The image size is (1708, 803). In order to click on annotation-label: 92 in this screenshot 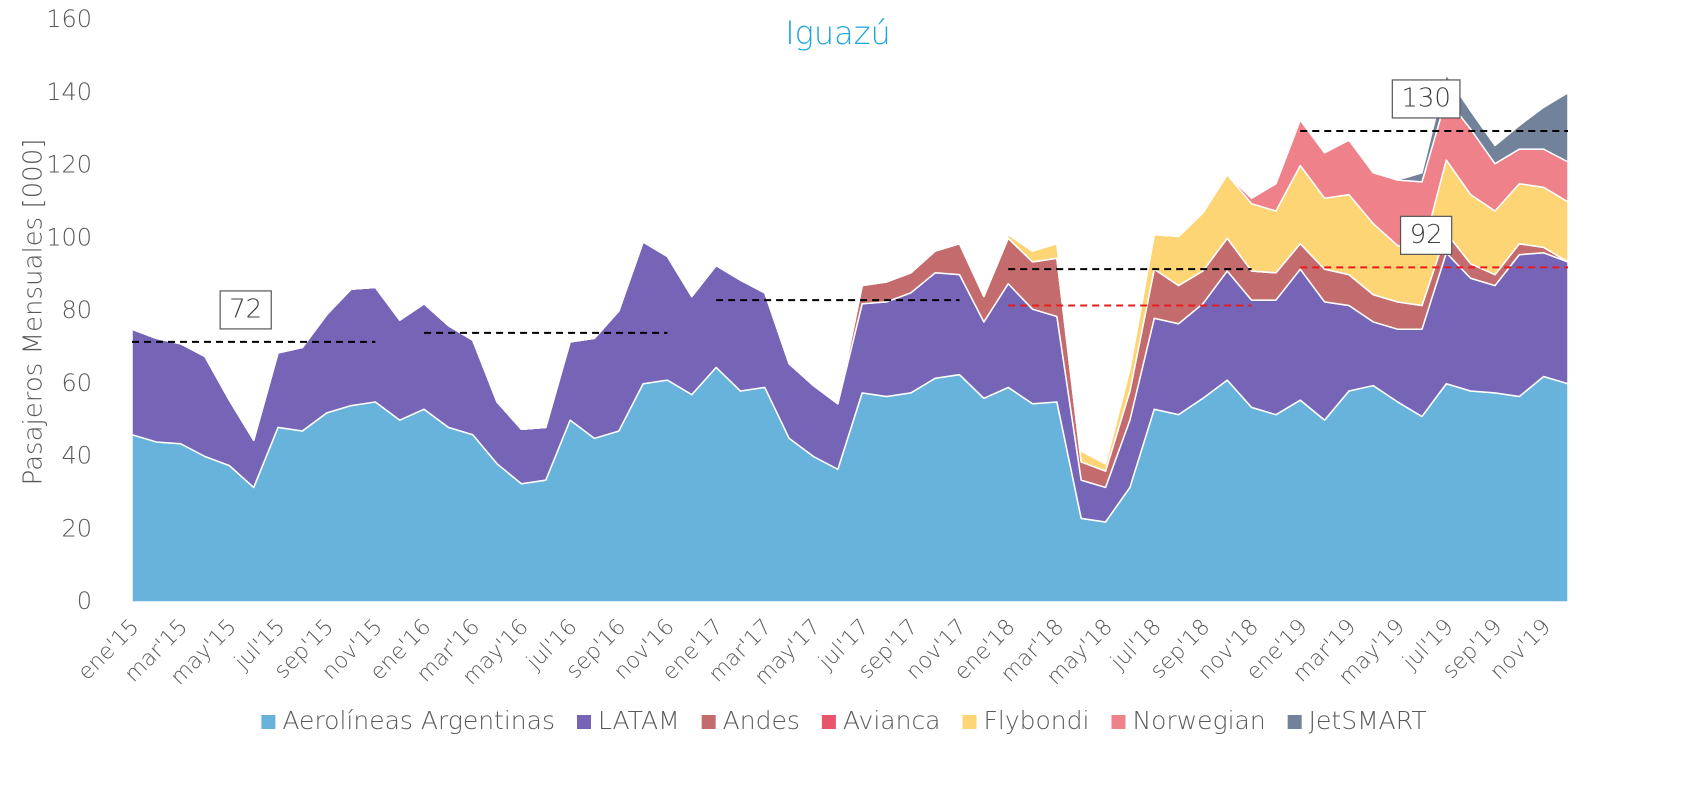, I will do `click(1426, 235)`.